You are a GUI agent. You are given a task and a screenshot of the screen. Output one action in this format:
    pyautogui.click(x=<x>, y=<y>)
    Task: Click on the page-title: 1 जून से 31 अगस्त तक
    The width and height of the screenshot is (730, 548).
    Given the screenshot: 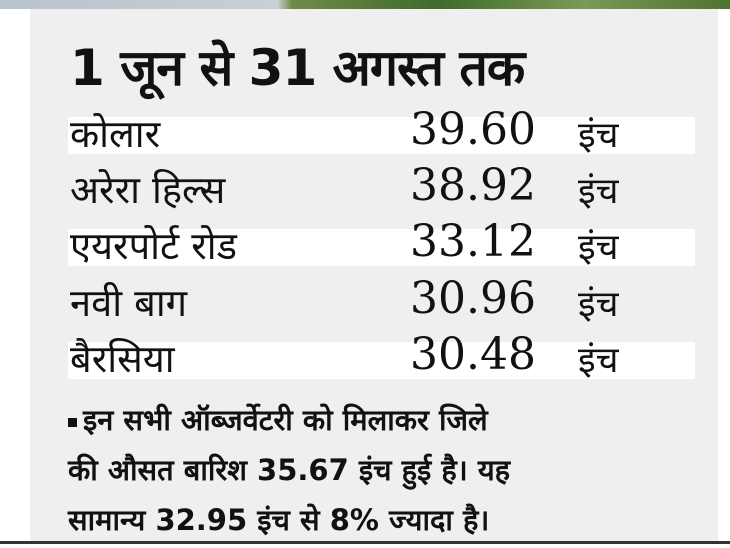 What is the action you would take?
    pyautogui.click(x=297, y=68)
    